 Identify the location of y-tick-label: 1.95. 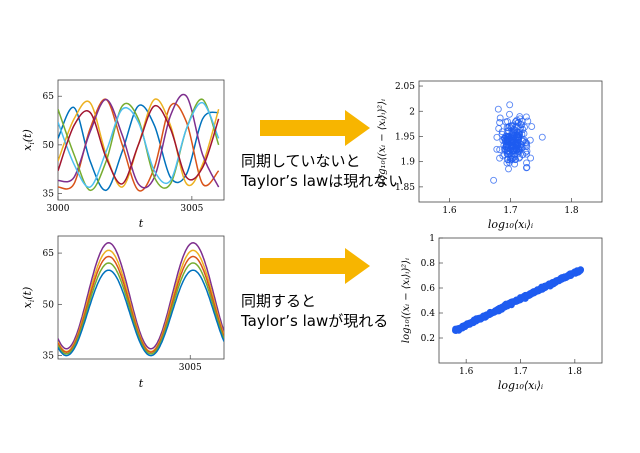
(405, 137).